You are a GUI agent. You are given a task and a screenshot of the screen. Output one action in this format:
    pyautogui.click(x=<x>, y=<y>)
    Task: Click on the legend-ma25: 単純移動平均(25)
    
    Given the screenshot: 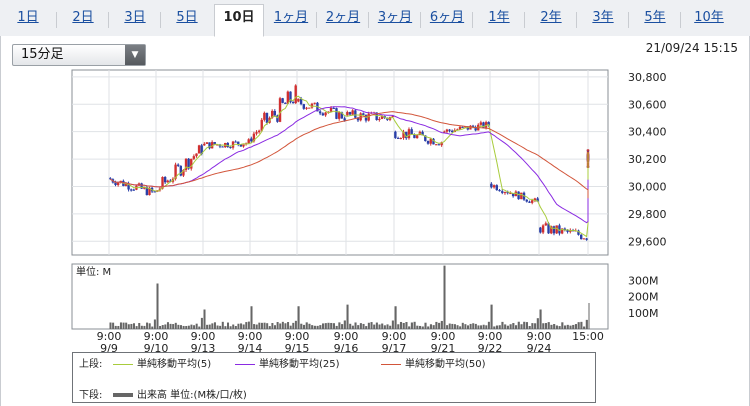 What is the action you would take?
    pyautogui.click(x=287, y=362)
    